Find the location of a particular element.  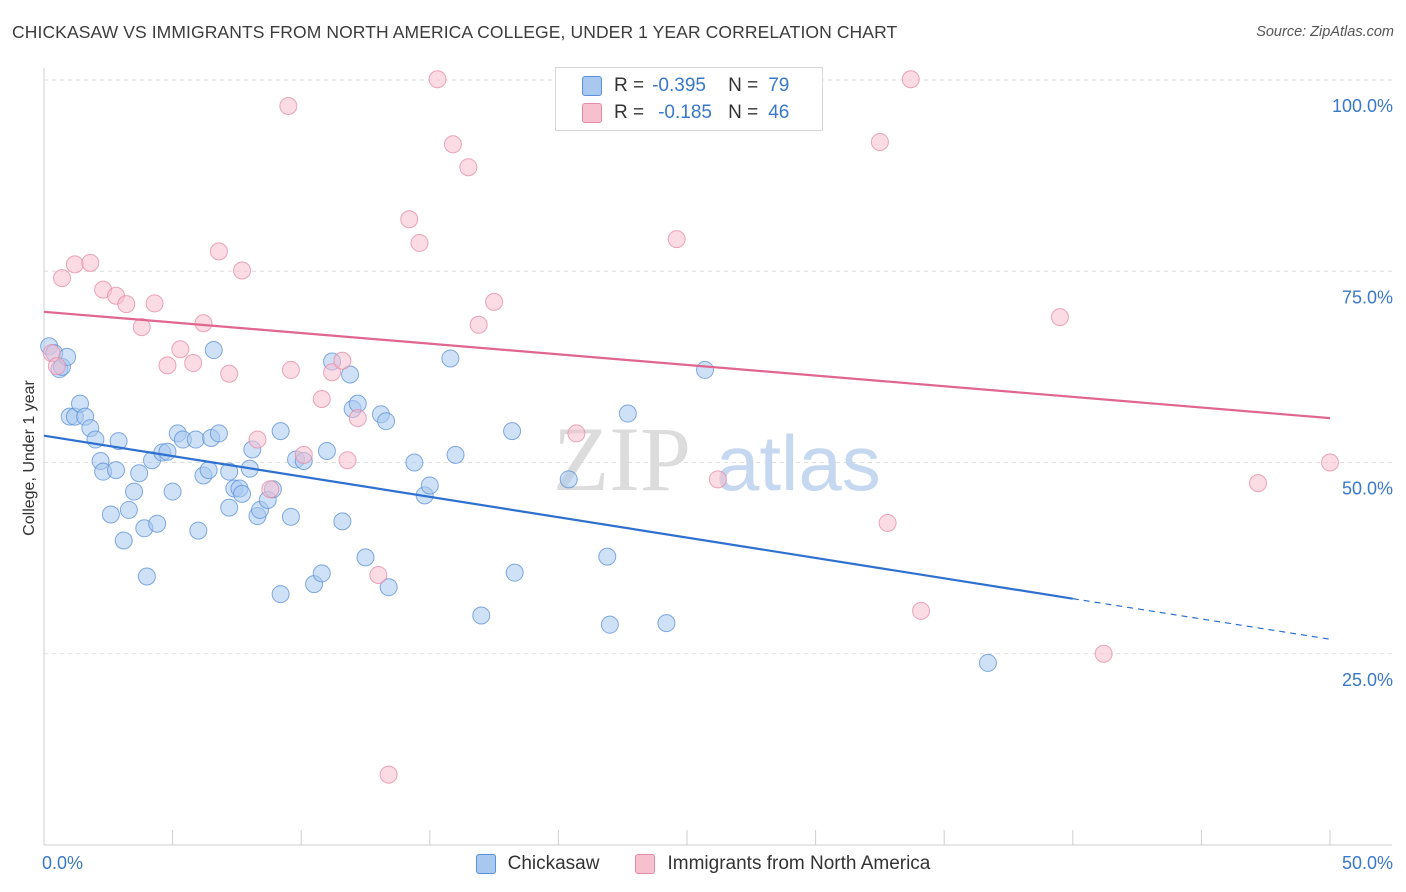

trend-line-chickasaw is located at coordinates (558, 517).